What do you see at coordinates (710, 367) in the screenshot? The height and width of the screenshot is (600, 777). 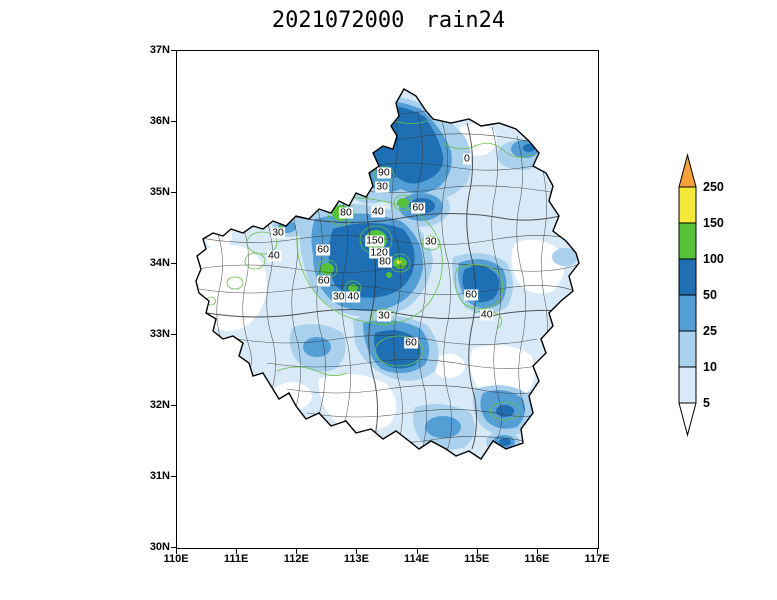 I see `colorbar-label: 10` at bounding box center [710, 367].